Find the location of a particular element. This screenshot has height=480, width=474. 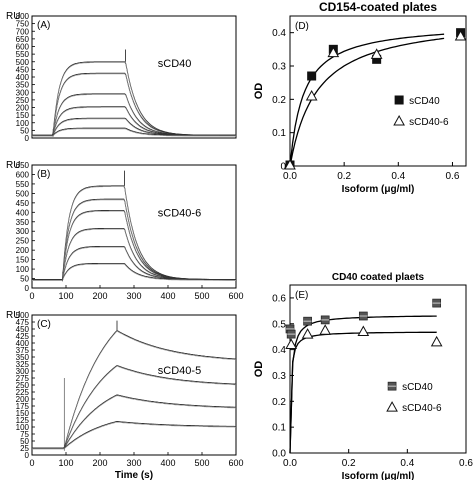

panel-label: (B) is located at coordinates (43, 174).